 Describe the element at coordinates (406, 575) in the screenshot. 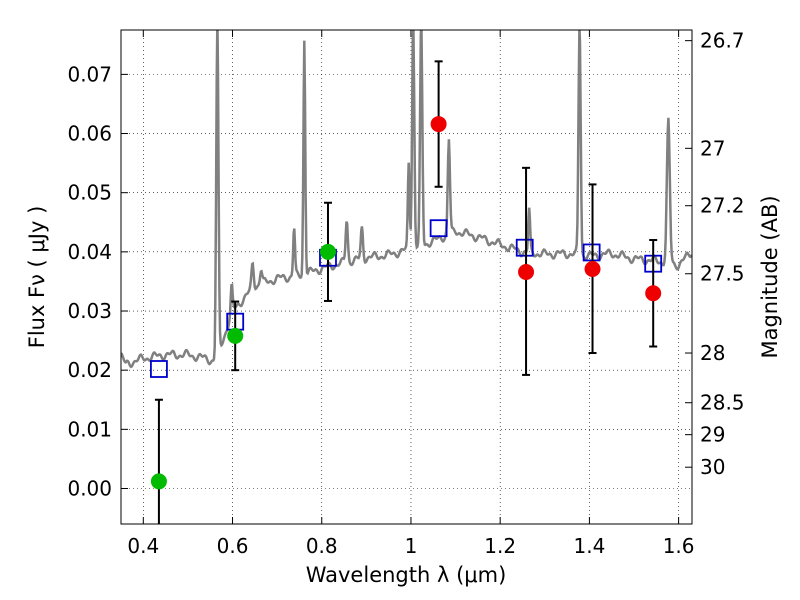

I see `x-axis-label: Wavelength λ (μm)` at that location.